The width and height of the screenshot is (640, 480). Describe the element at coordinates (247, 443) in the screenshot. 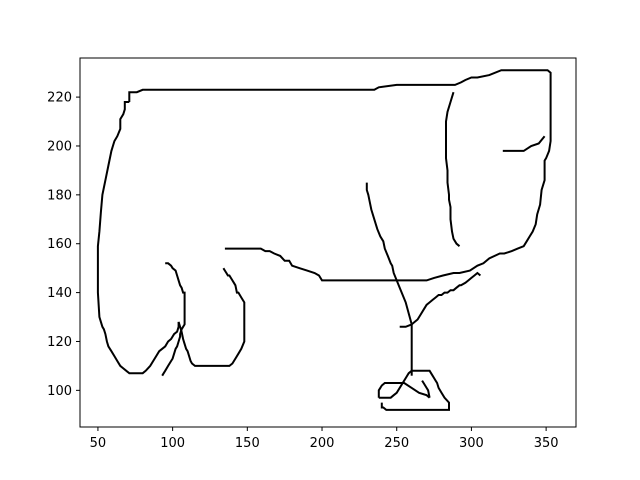

I see `x-tick-label: 150` at that location.